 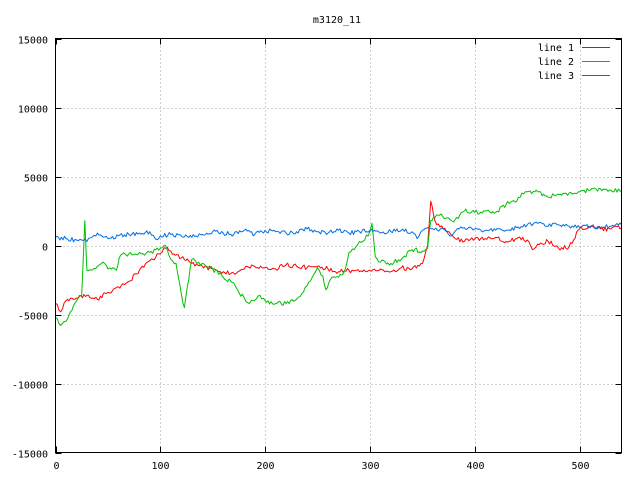 What do you see at coordinates (160, 466) in the screenshot?
I see `x-tick-label: 100` at bounding box center [160, 466].